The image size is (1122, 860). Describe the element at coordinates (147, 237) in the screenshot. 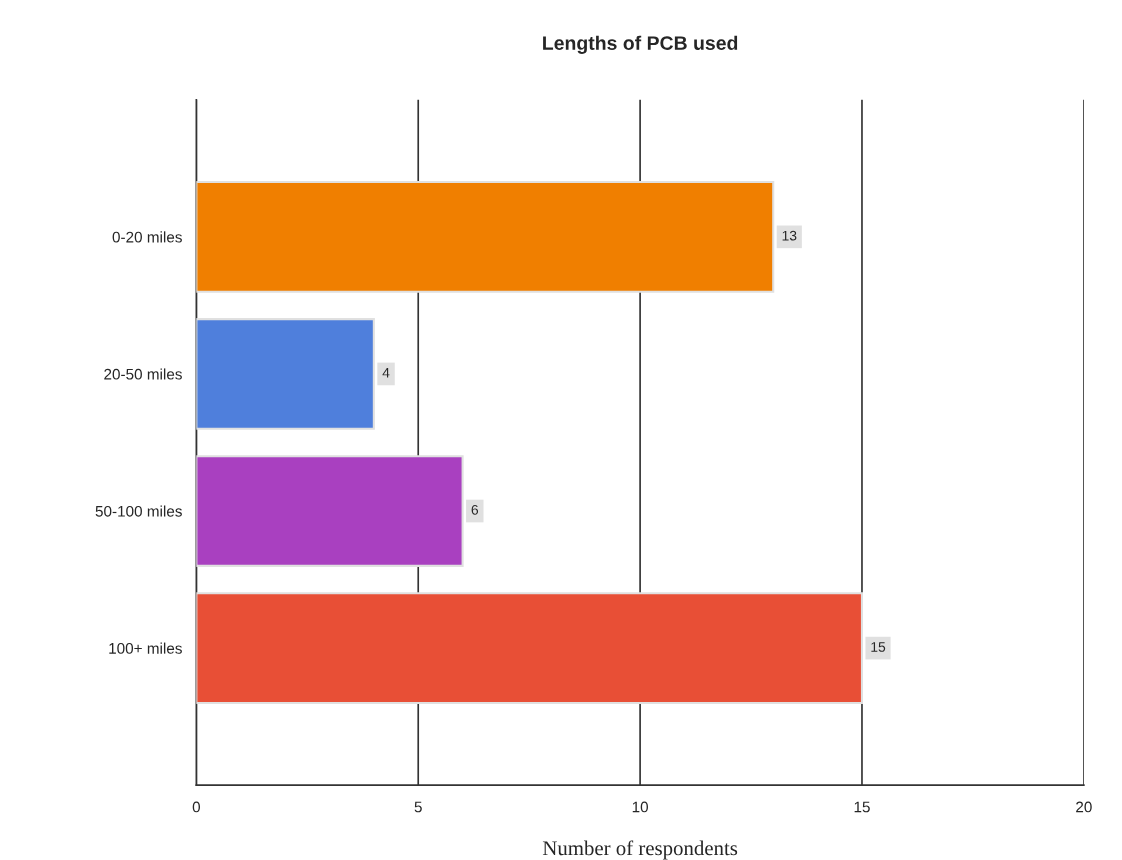

I see `y-tick-label: 0-20 miles` at that location.